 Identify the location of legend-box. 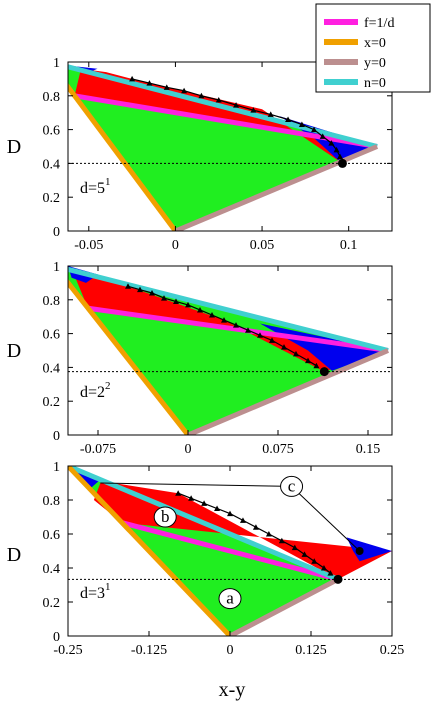
(373, 48).